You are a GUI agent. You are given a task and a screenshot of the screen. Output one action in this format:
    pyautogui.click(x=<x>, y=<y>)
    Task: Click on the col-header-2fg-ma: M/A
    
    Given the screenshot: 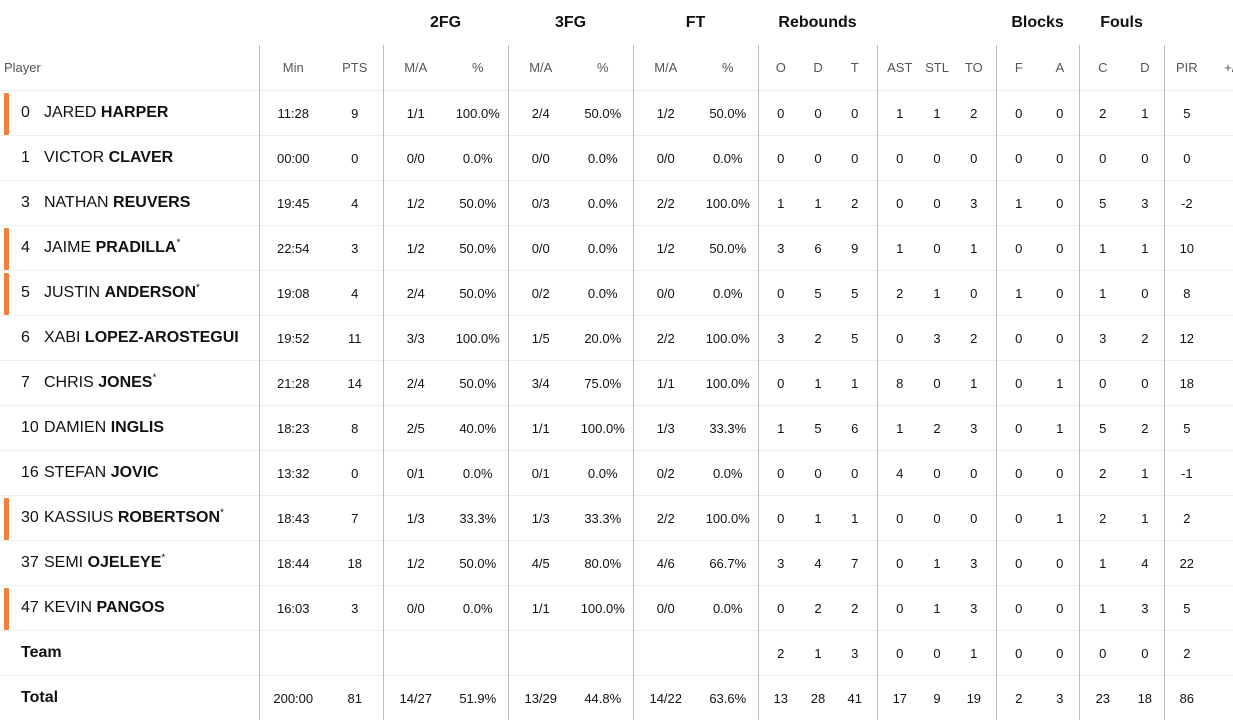 What is the action you would take?
    pyautogui.click(x=415, y=68)
    